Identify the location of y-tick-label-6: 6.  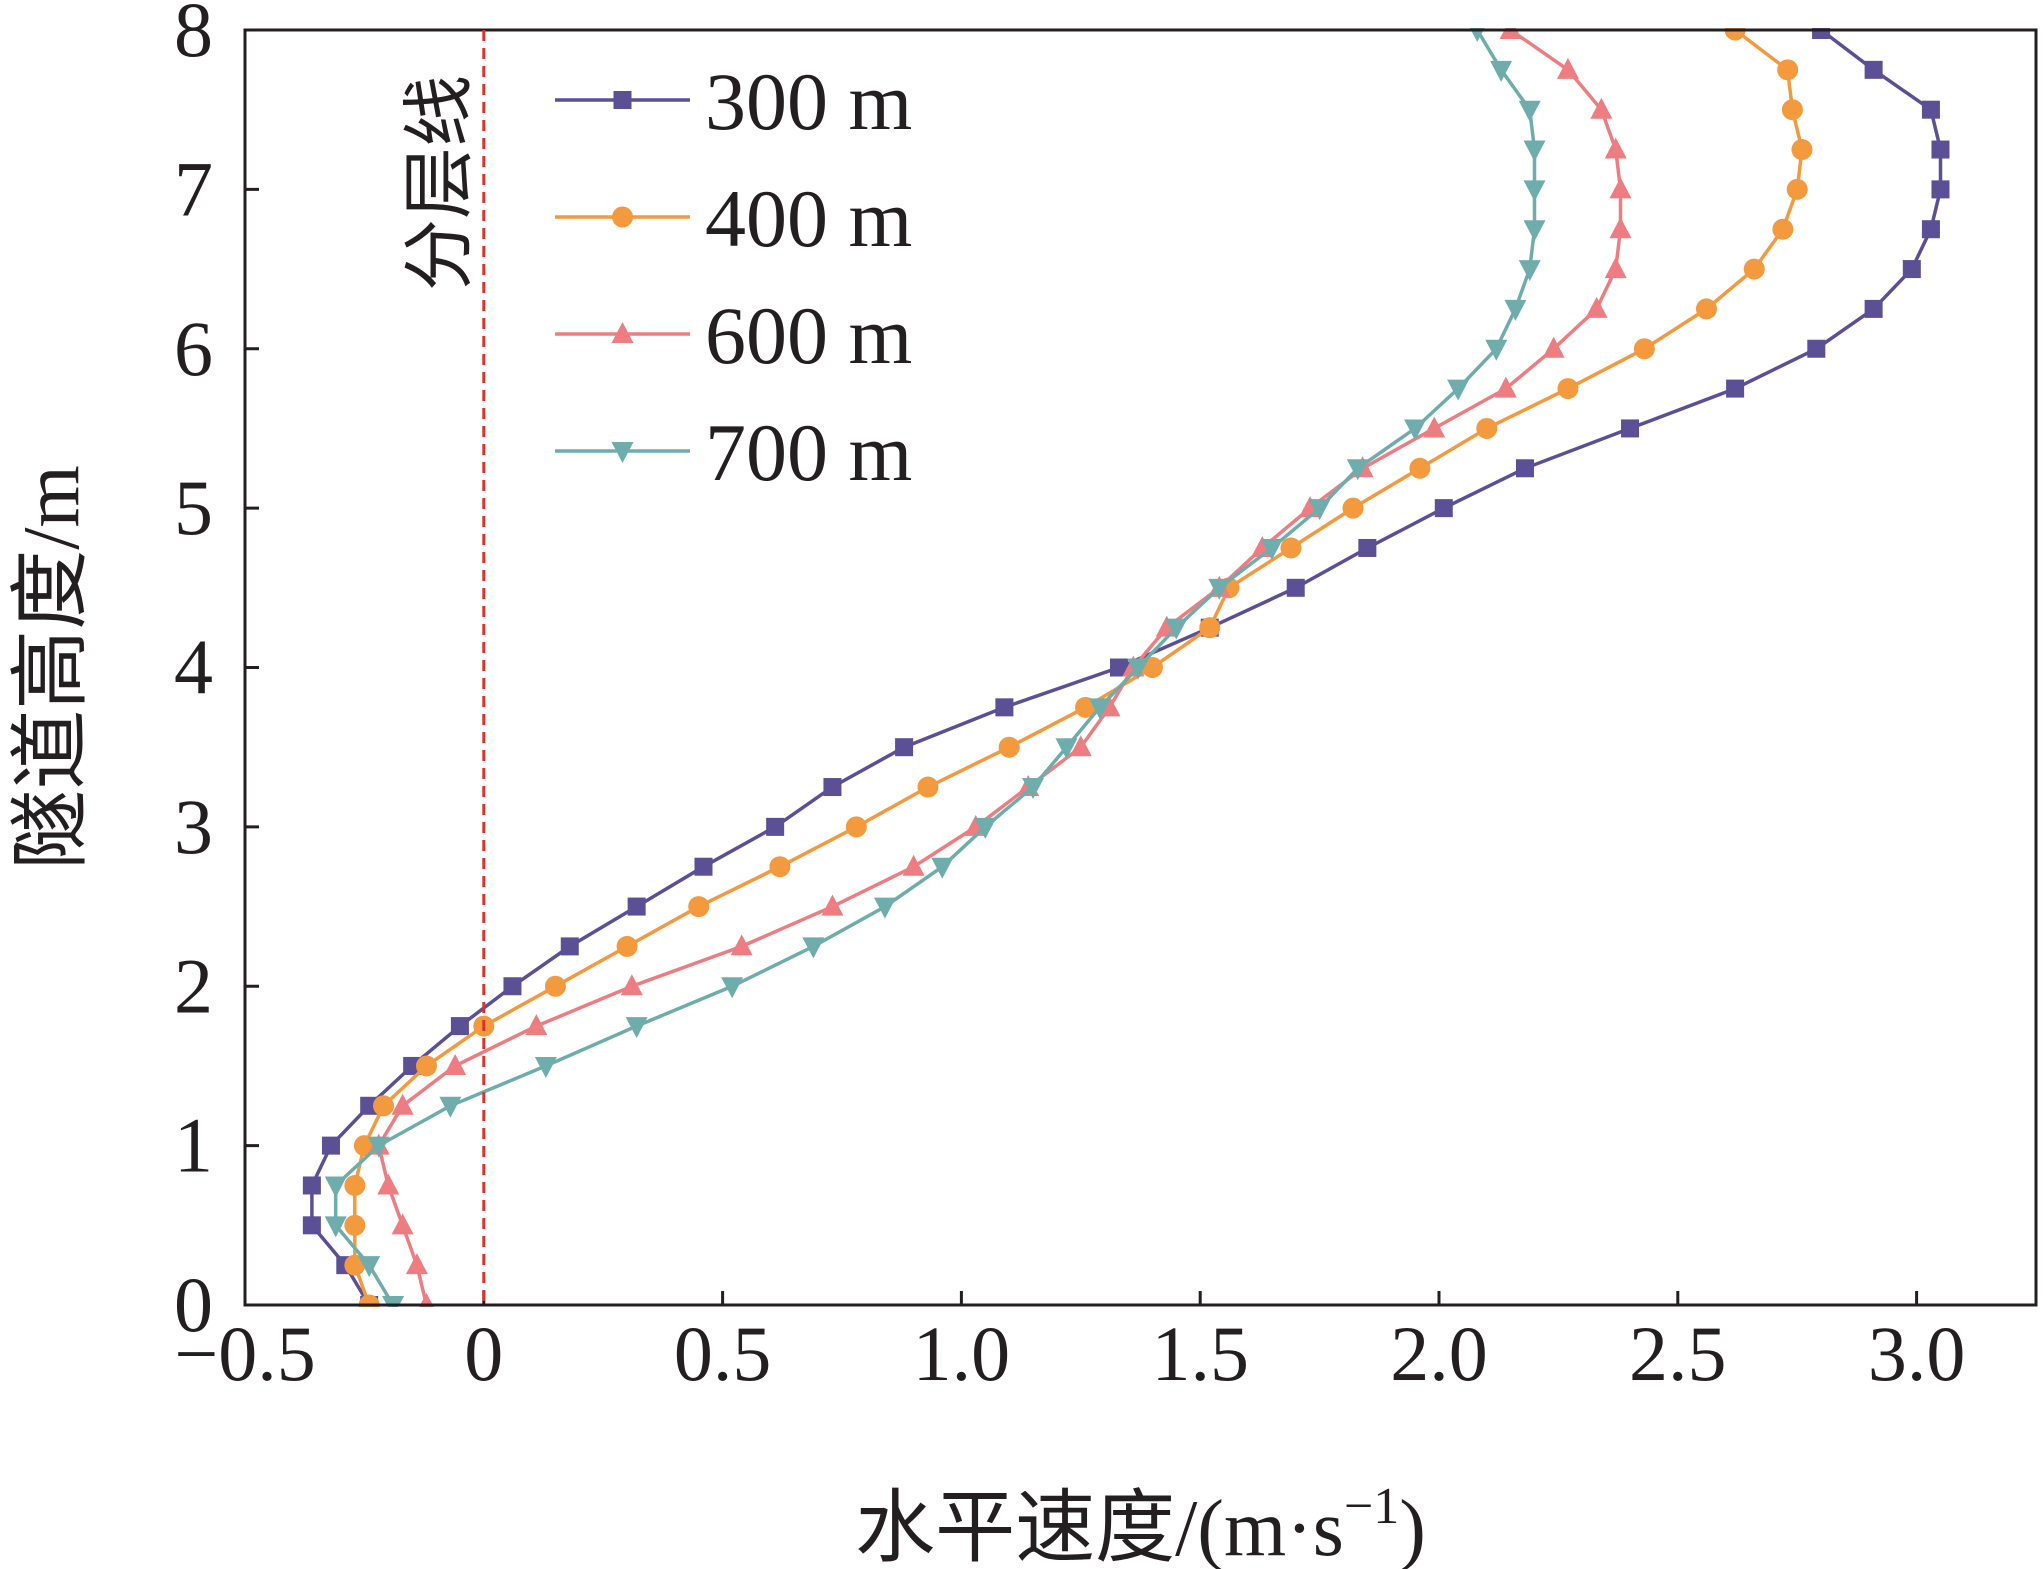
(193, 348).